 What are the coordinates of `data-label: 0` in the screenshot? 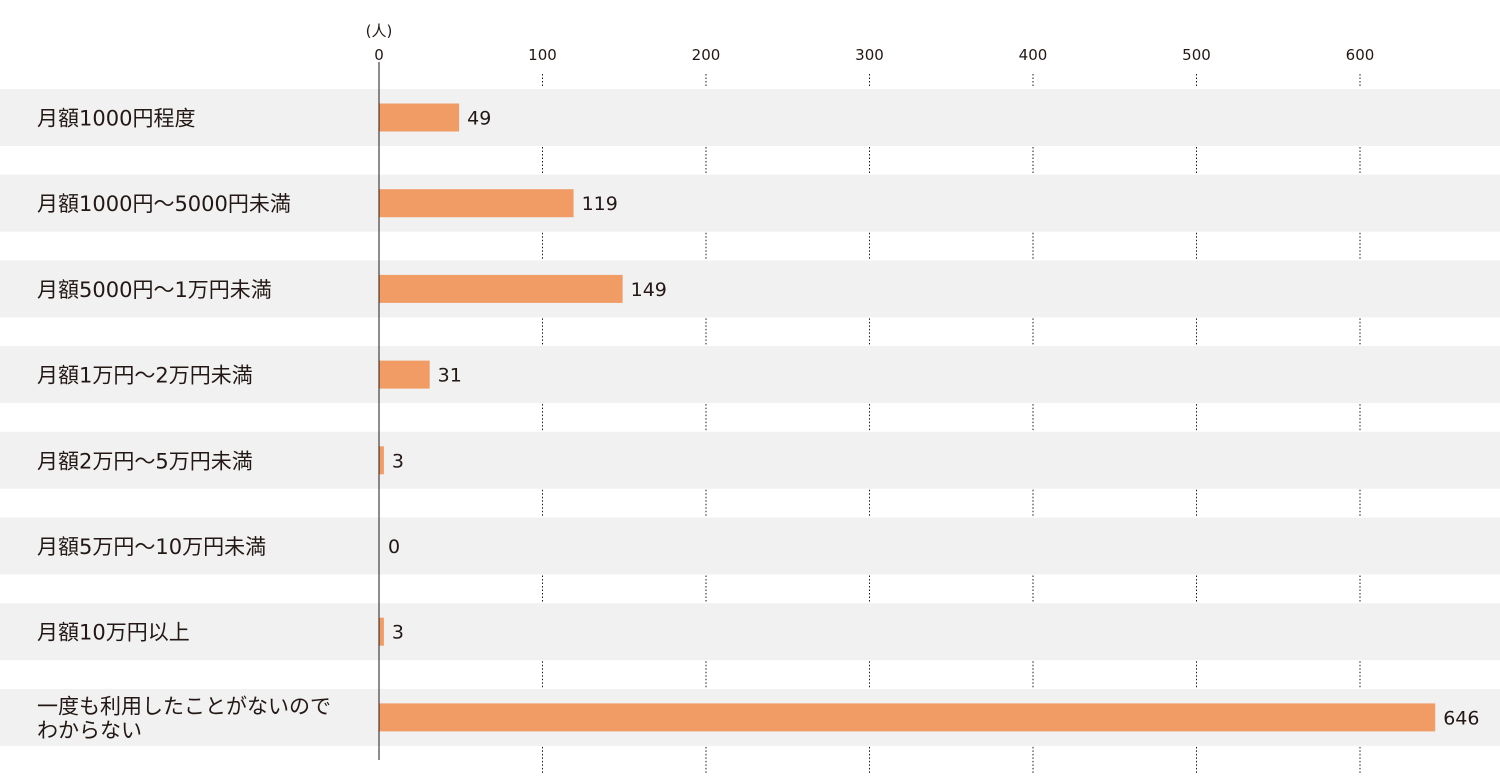 It's located at (394, 547).